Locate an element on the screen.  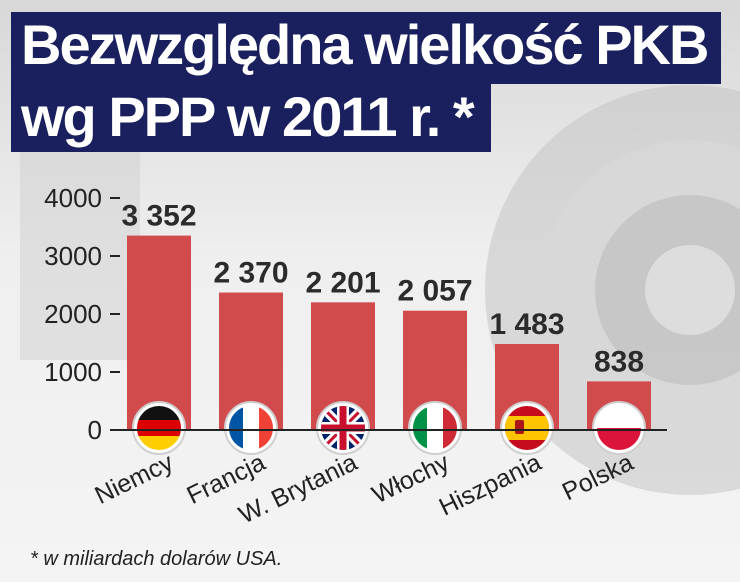
uk-flag-icon is located at coordinates (343, 428).